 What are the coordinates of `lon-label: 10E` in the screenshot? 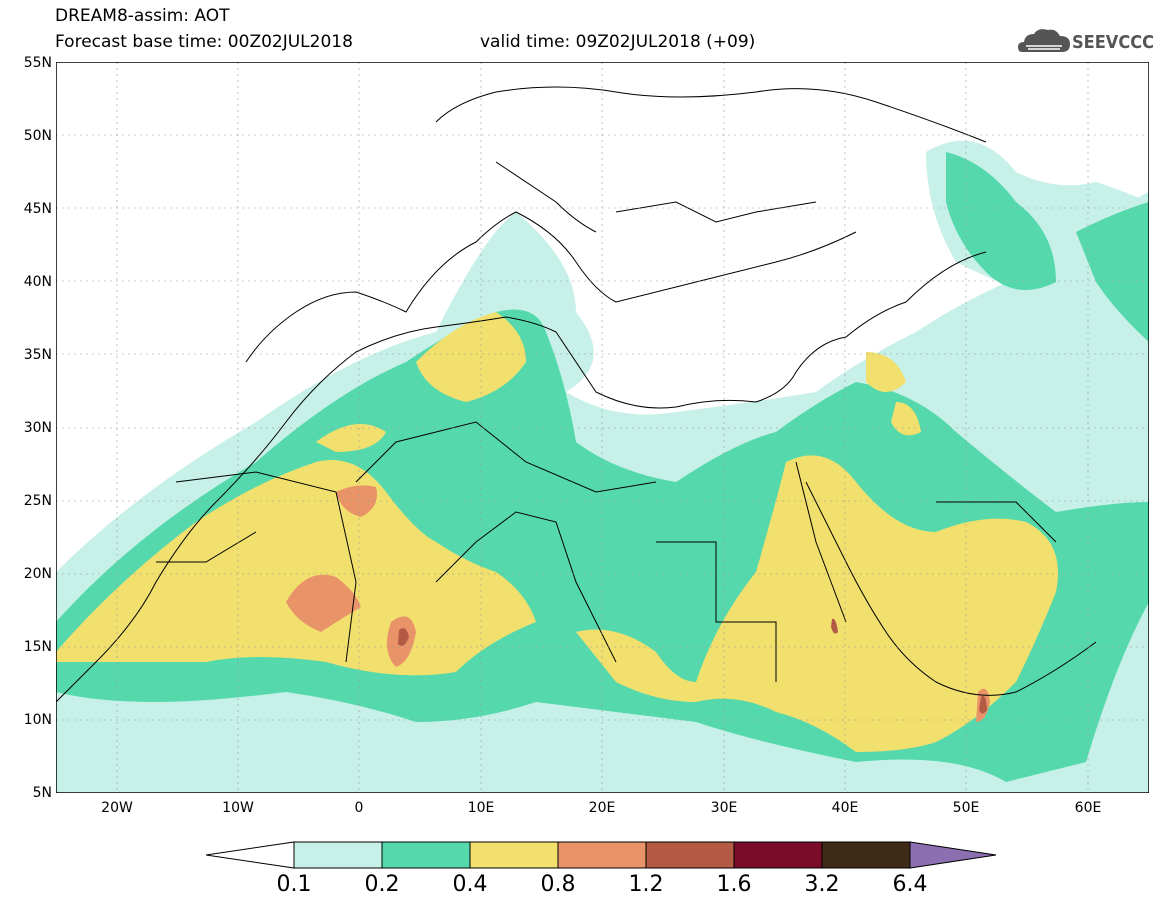 It's located at (481, 808).